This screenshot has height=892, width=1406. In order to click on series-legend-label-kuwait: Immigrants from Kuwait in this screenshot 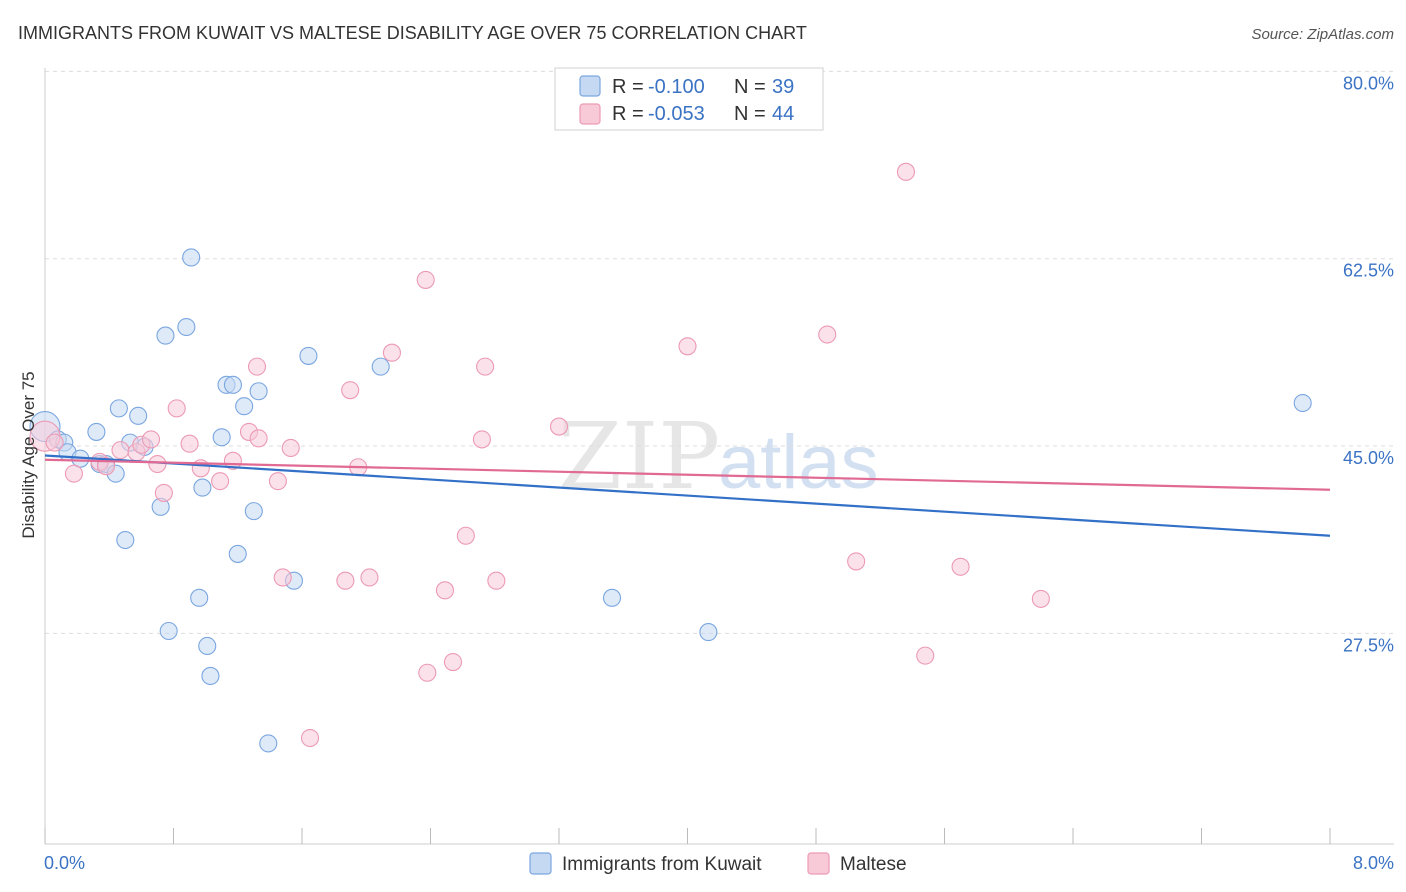, I will do `click(662, 864)`.